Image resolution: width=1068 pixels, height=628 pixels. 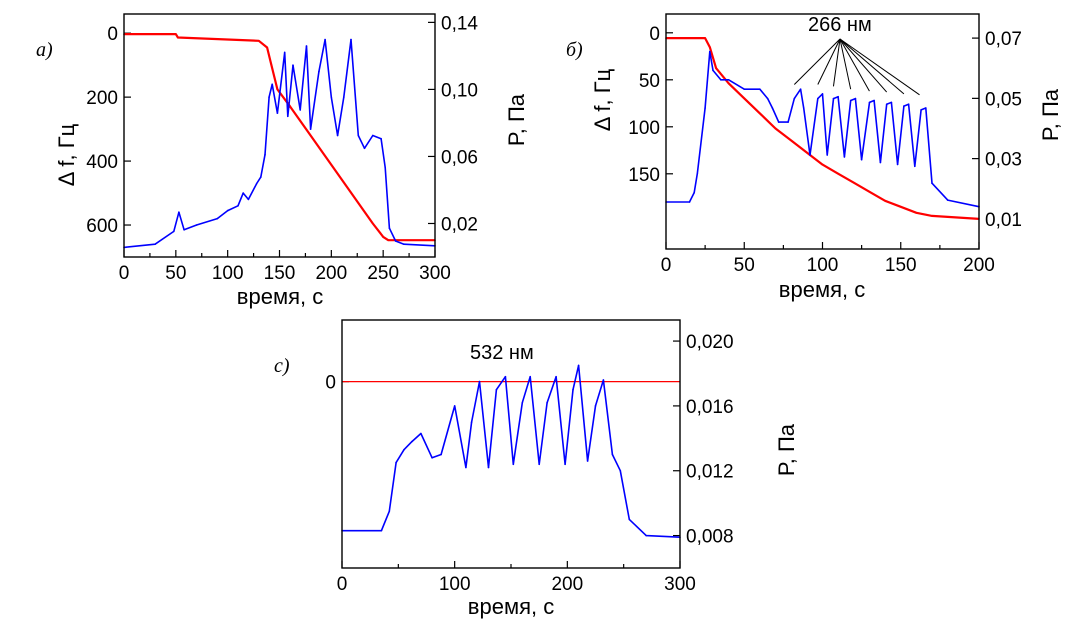 I want to click on annotation-arrows-b, so click(x=856, y=67).